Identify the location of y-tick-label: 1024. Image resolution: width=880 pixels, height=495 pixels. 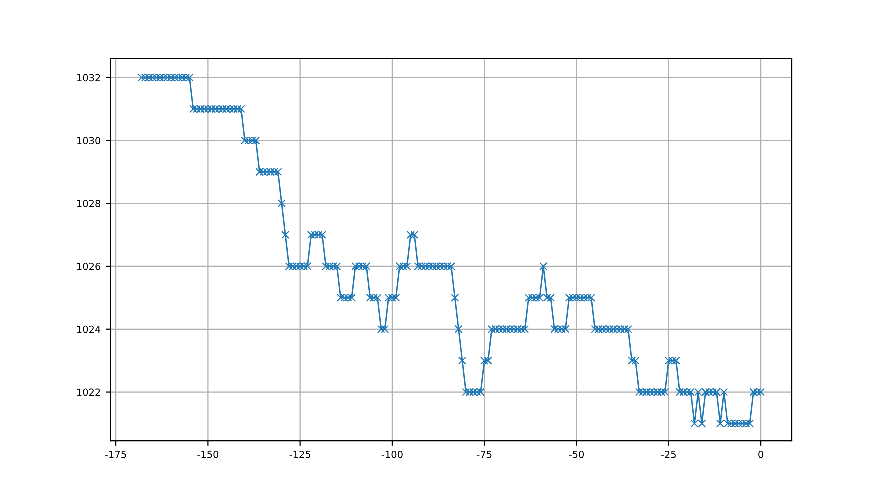
(89, 330).